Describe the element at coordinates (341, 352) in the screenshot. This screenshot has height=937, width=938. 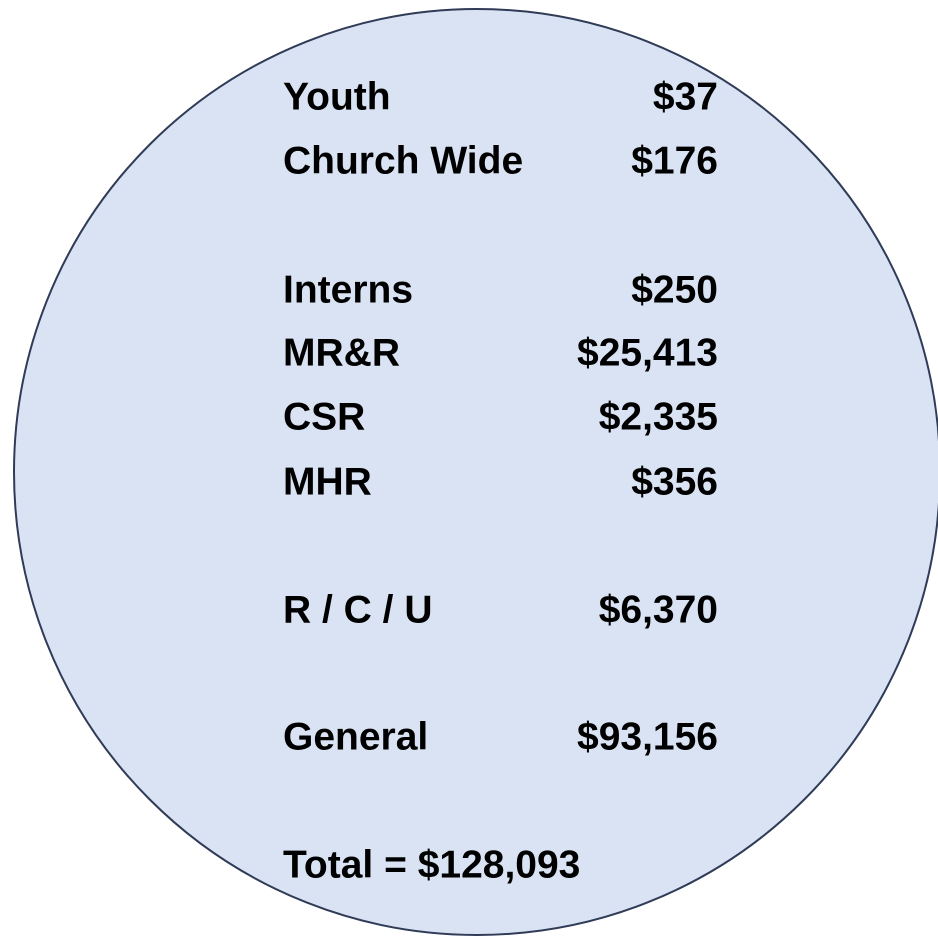
I see `row-label: MR&R` at that location.